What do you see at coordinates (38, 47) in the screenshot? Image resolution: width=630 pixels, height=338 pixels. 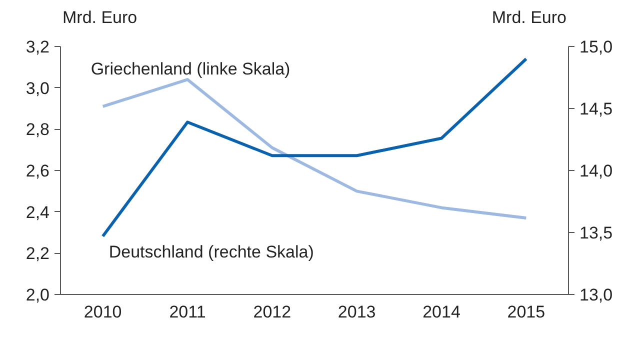 I see `y-tick-label: 3,2` at bounding box center [38, 47].